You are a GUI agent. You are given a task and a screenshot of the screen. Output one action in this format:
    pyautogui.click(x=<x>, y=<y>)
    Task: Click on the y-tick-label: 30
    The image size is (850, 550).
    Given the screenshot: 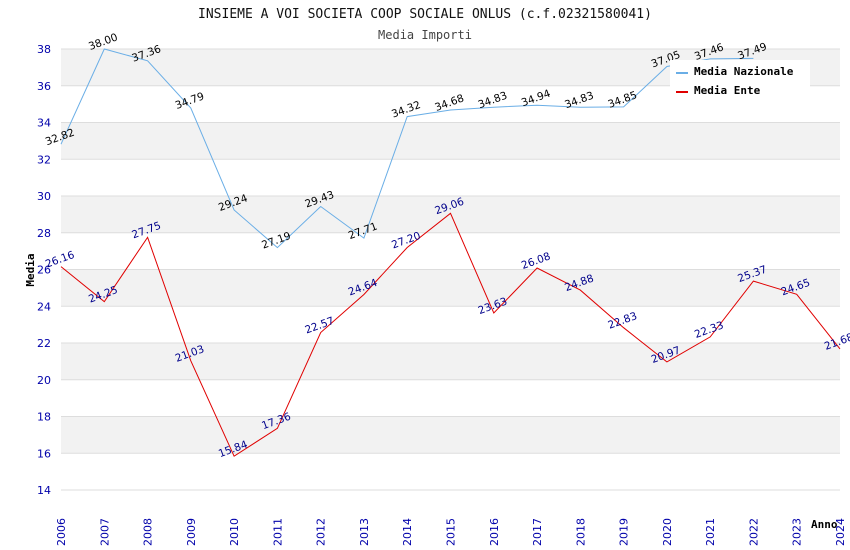 What is the action you would take?
    pyautogui.click(x=44, y=196)
    